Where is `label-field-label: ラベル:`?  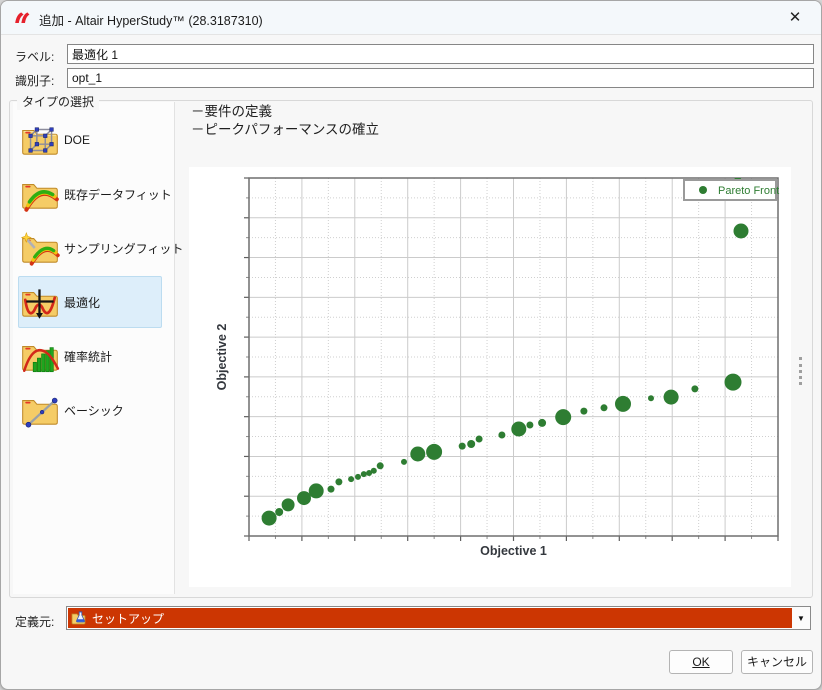 label-field-label: ラベル: is located at coordinates (35, 57).